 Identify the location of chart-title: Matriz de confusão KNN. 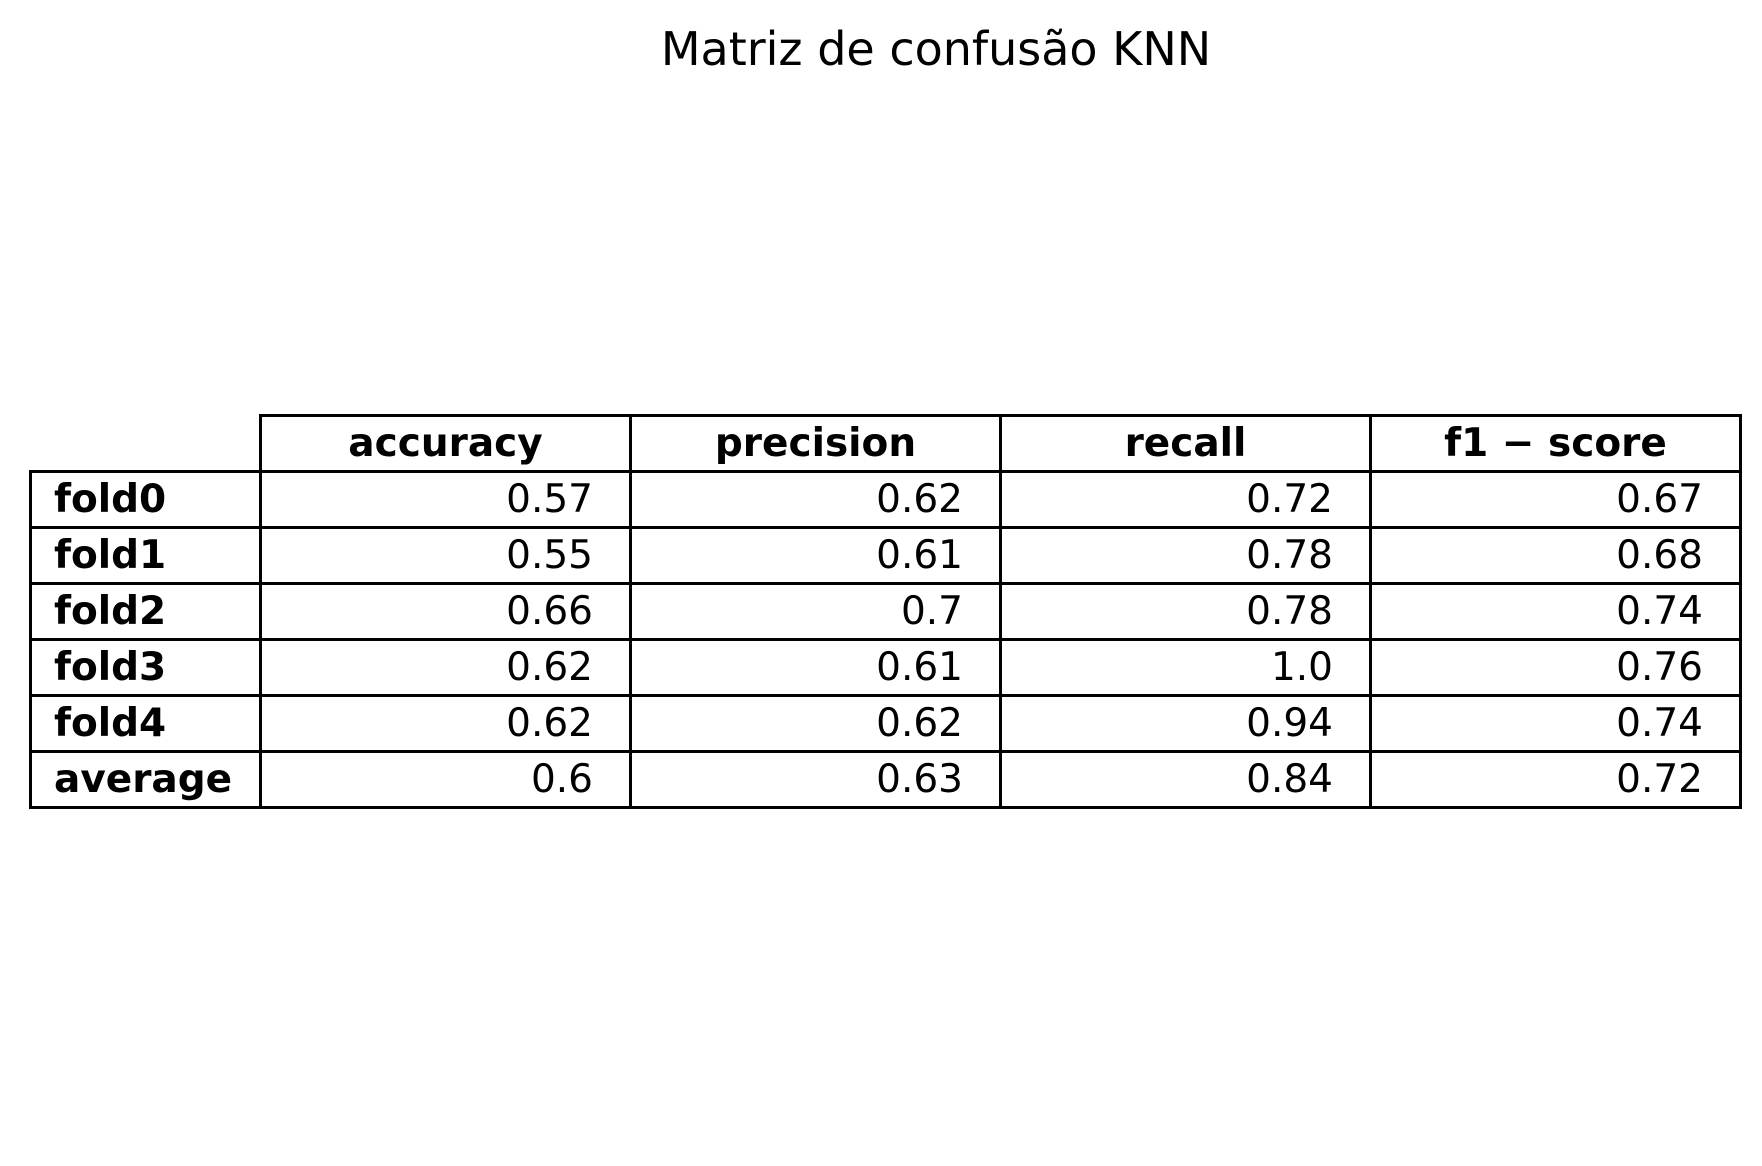
(936, 49).